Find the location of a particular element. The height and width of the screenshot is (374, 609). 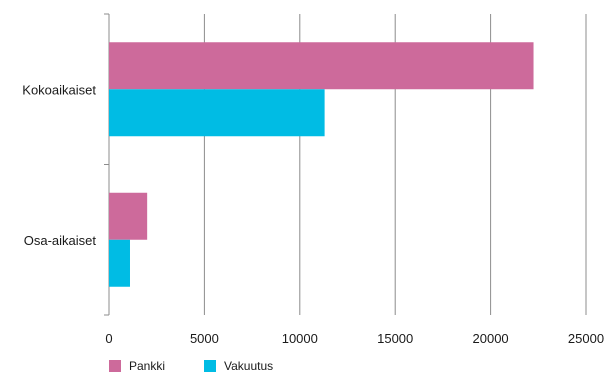

bar-pankki-osa-aikaiset is located at coordinates (128, 216).